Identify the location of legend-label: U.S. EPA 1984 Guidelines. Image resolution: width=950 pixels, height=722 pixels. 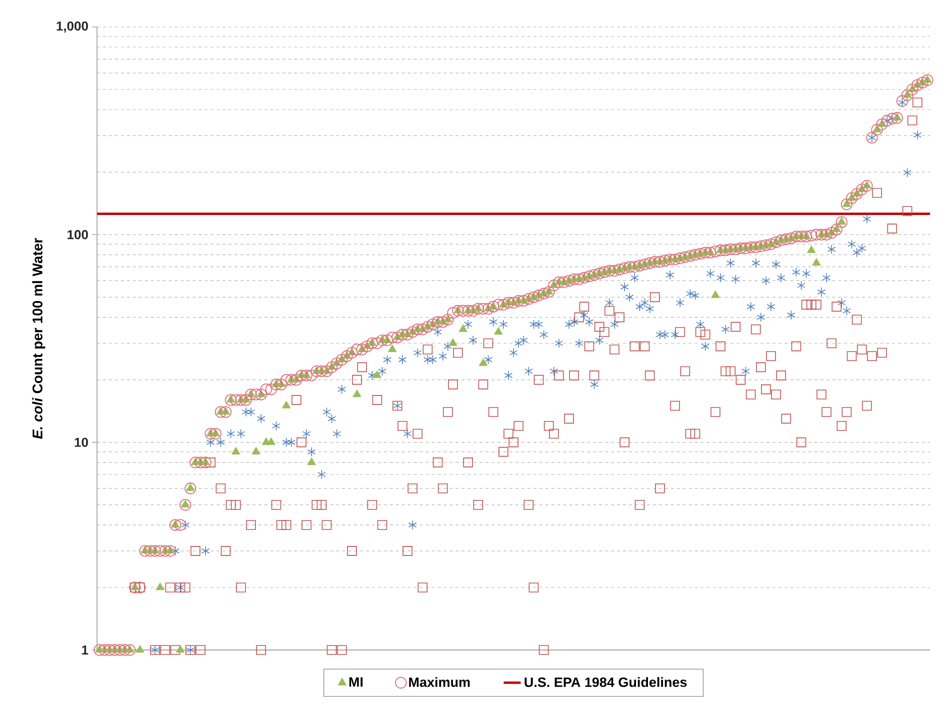
(605, 682).